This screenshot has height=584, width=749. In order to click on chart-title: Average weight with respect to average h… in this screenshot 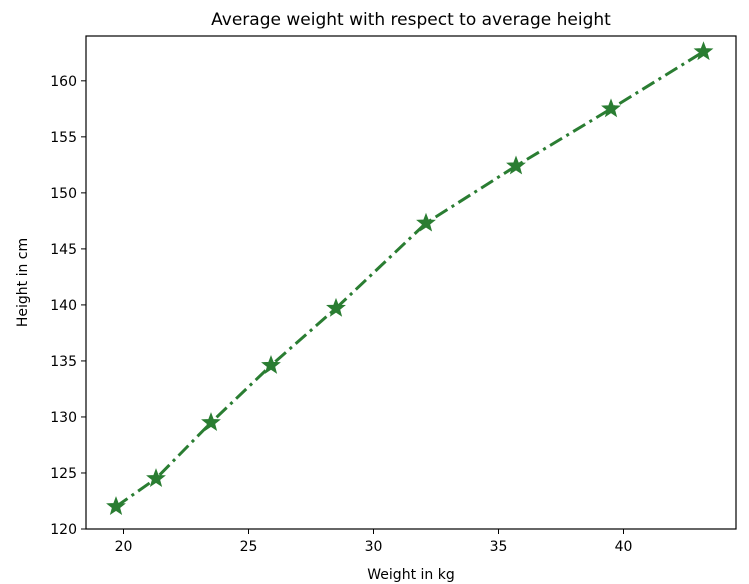, I will do `click(411, 20)`.